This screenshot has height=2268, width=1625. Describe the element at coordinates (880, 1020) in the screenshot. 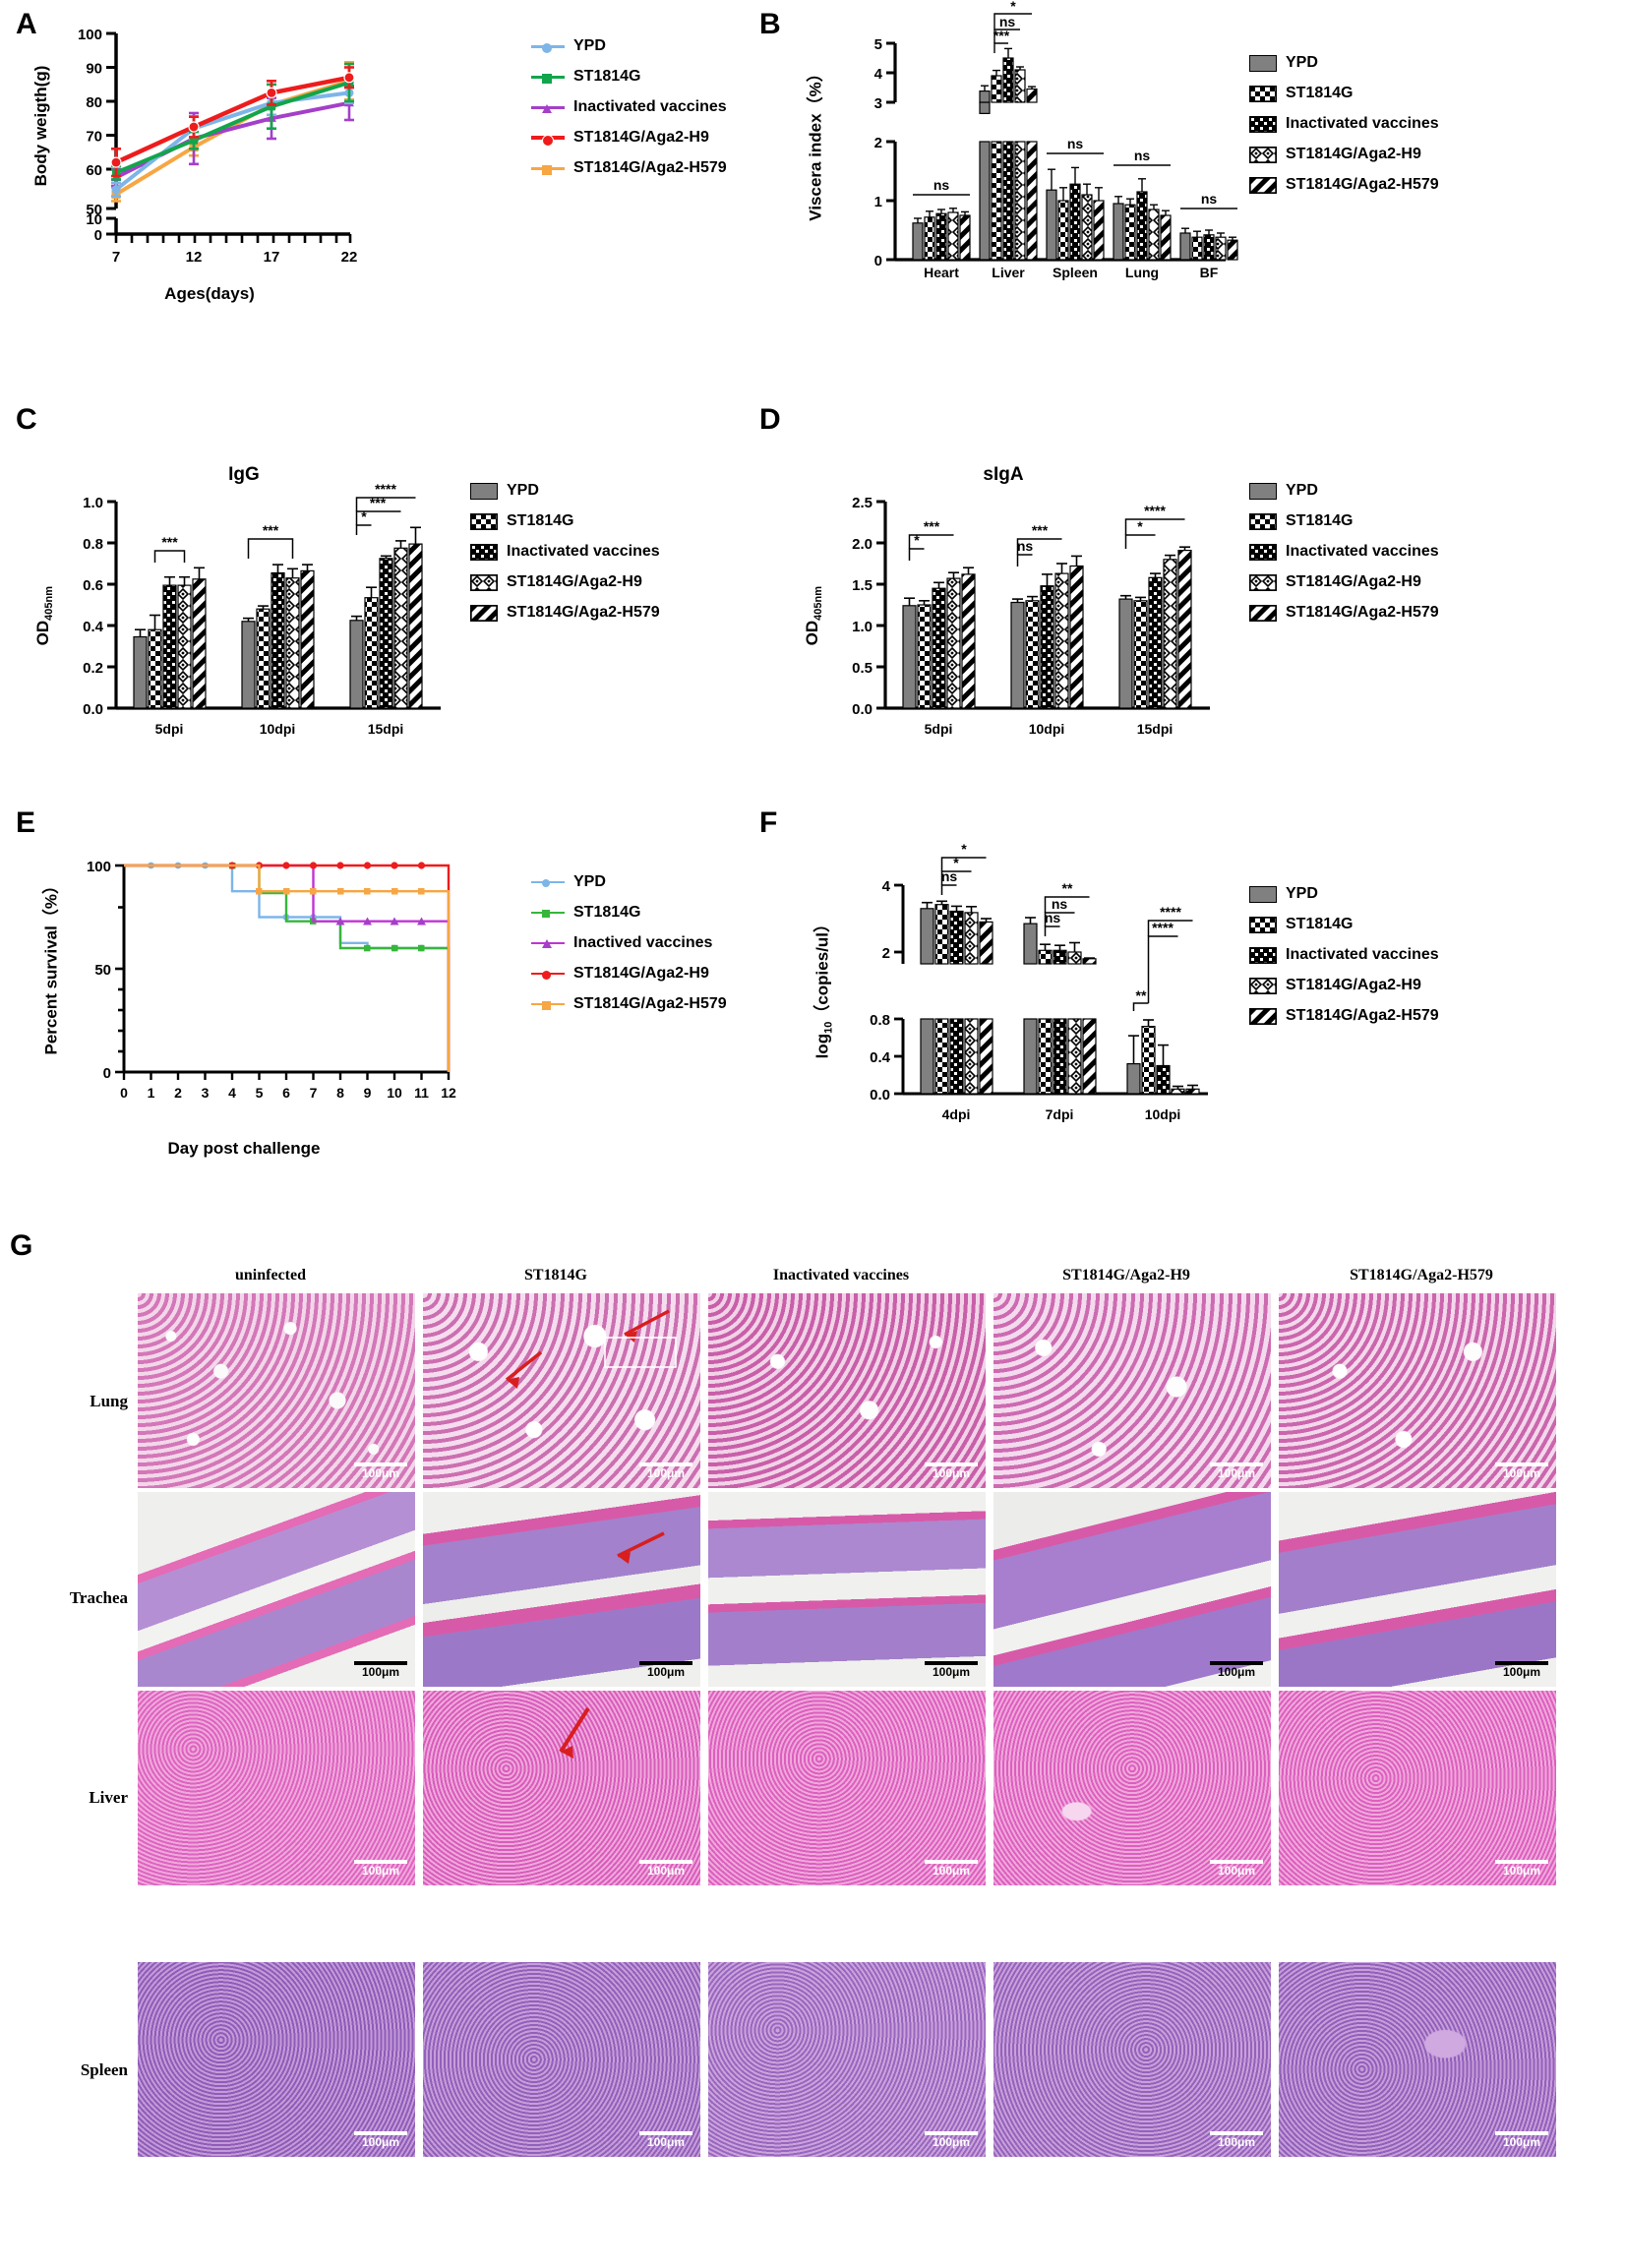

I see `y-tick: 0.8` at that location.